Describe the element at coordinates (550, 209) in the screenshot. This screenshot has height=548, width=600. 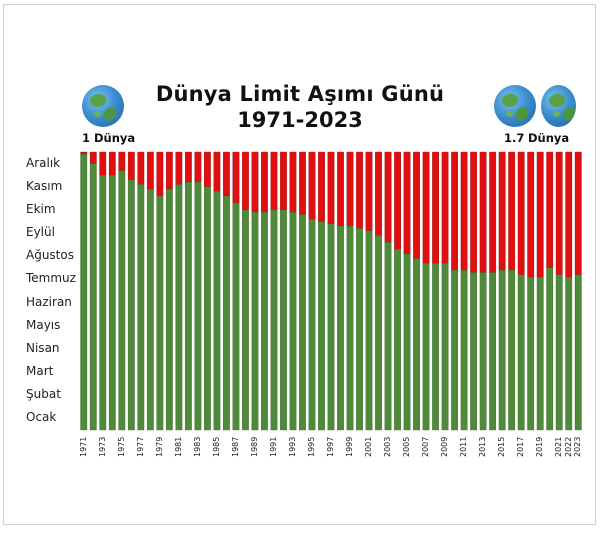
I see `overshoot-bar-2020` at that location.